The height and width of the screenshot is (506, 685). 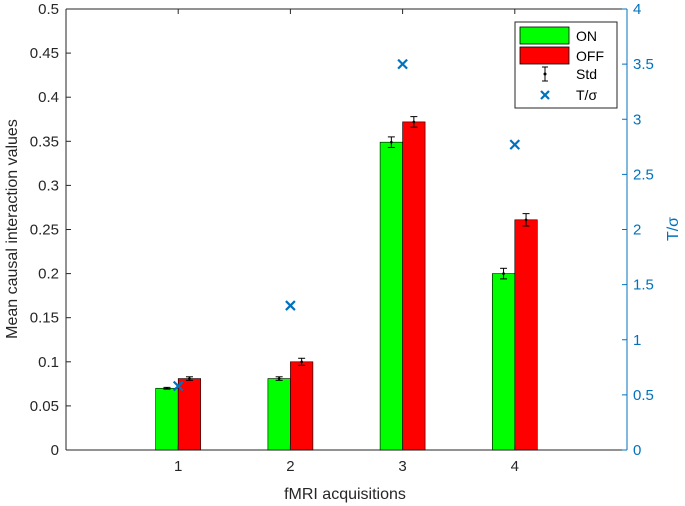 I want to click on y2-tick-label: 0, so click(x=637, y=450).